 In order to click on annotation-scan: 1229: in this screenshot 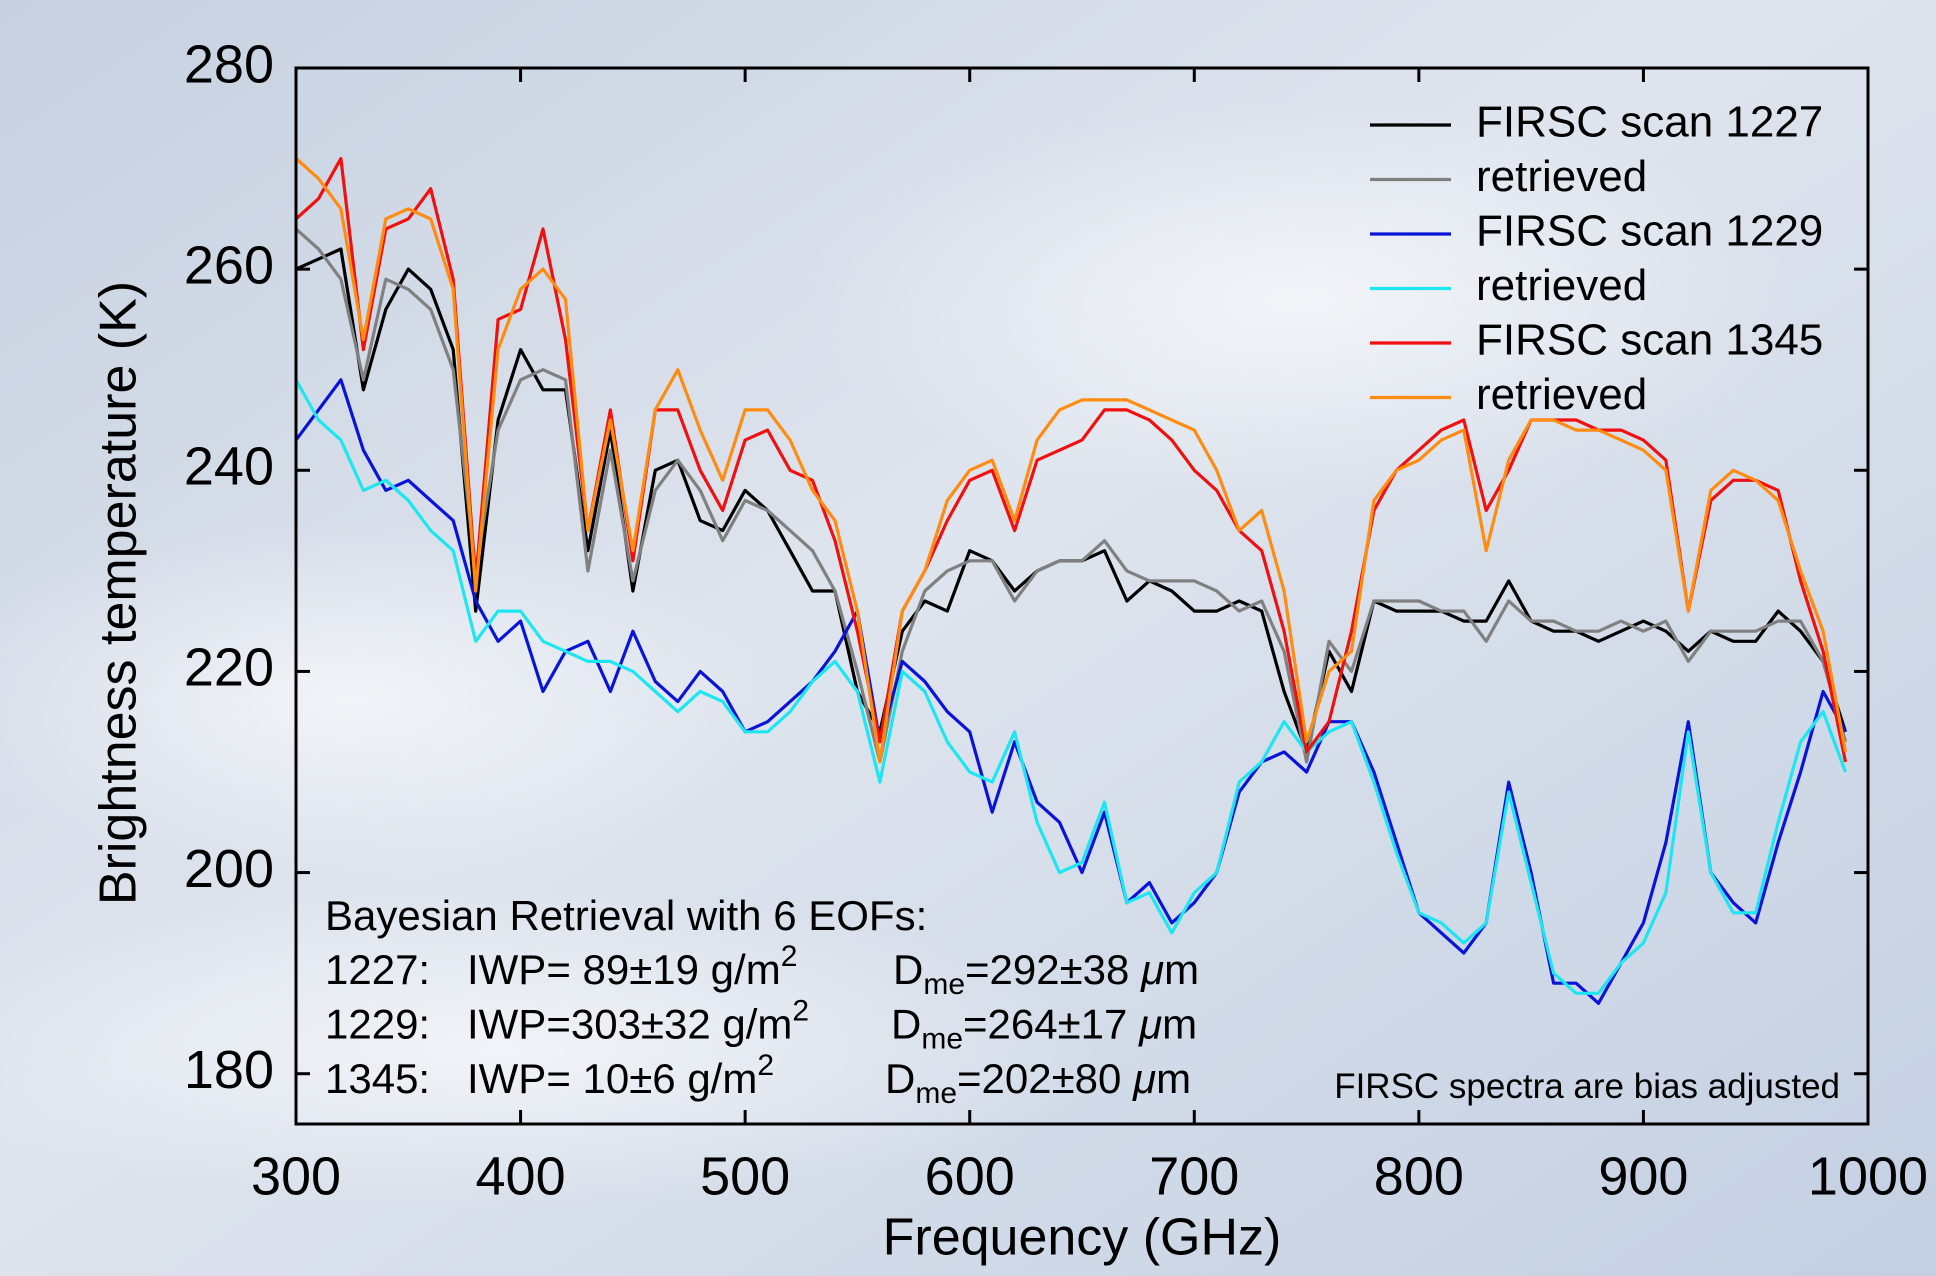, I will do `click(377, 1024)`.